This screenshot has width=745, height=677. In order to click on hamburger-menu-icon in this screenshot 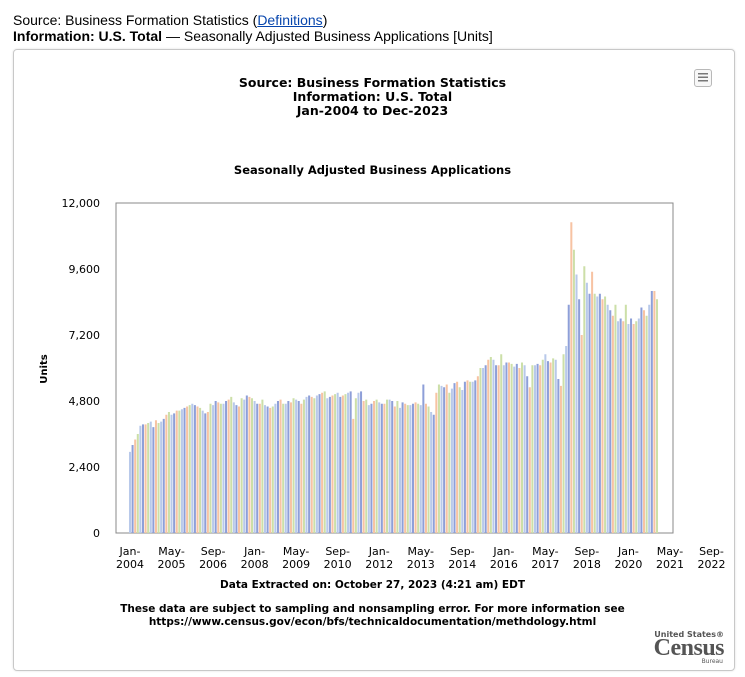, I will do `click(703, 77)`.